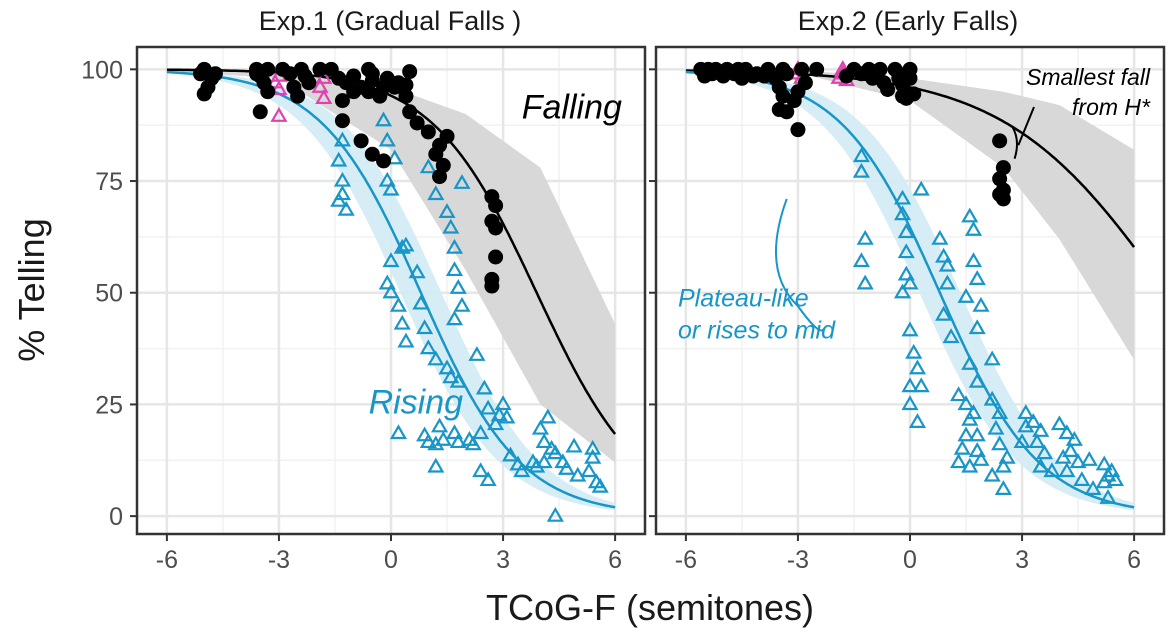 The width and height of the screenshot is (1171, 634). I want to click on x-tick-labels-exp2: -6 -3 0 3 6, so click(908, 560).